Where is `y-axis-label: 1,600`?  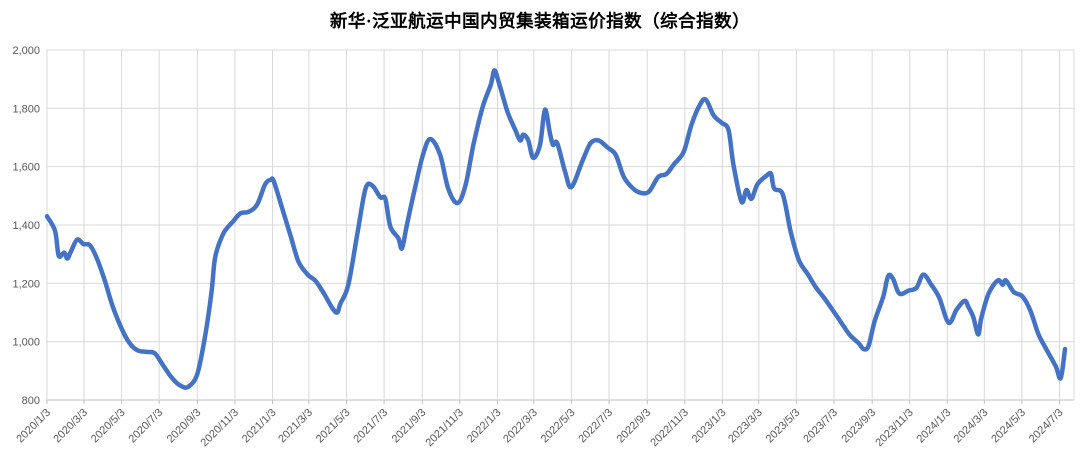
y-axis-label: 1,600 is located at coordinates (26, 168).